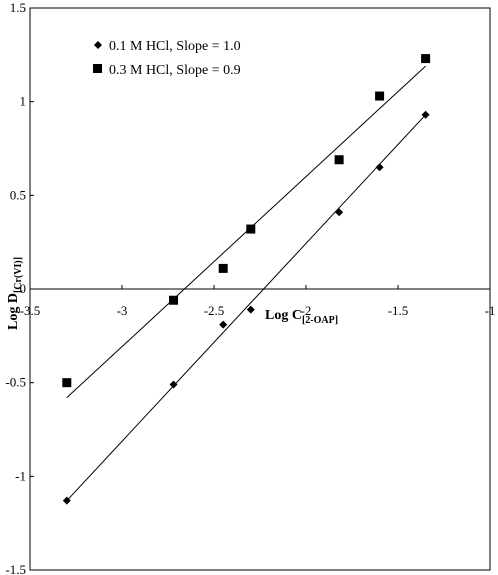 This screenshot has height=575, width=498. Describe the element at coordinates (97, 68) in the screenshot. I see `legend-square-icon` at that location.